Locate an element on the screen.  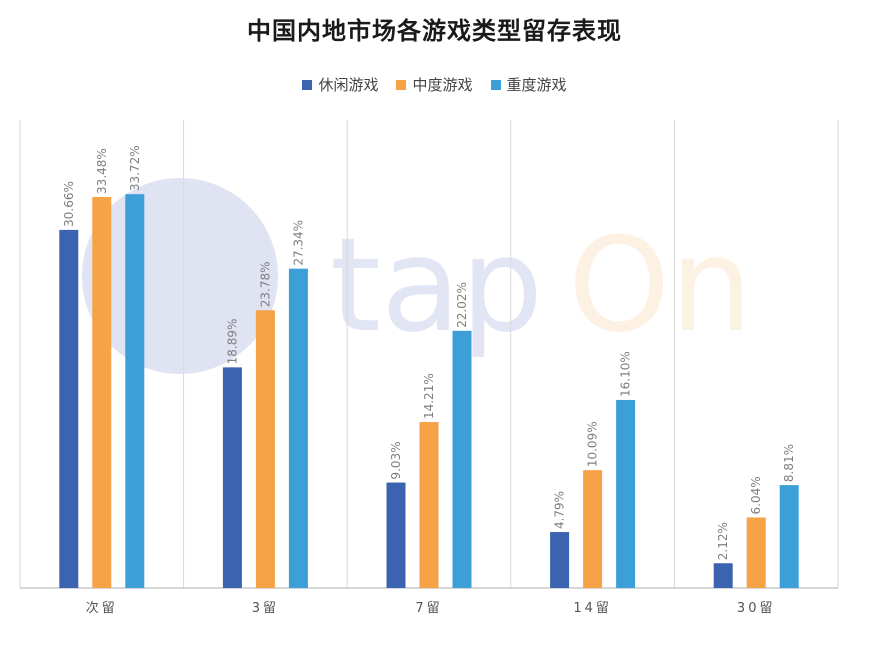
x-tick-label: 3留 is located at coordinates (265, 608).